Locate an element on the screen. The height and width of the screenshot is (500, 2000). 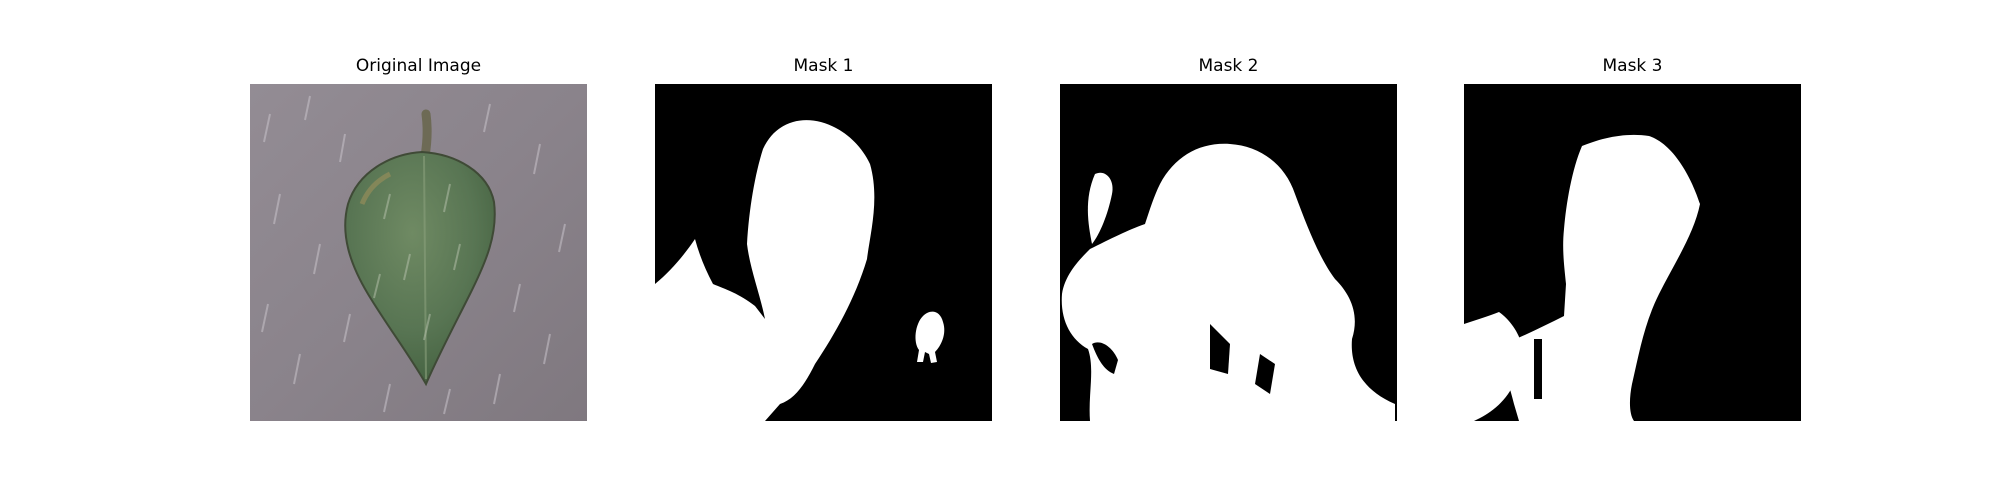
original-image is located at coordinates (418, 252).